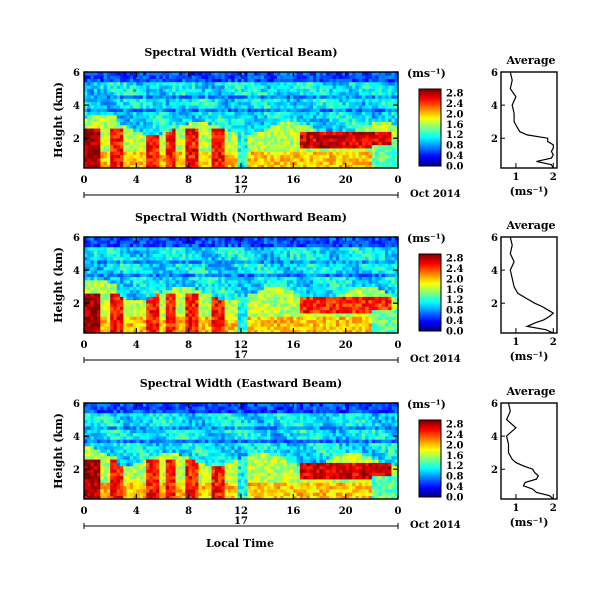 The image size is (612, 598). I want to click on colorbar-swatch, so click(430, 161).